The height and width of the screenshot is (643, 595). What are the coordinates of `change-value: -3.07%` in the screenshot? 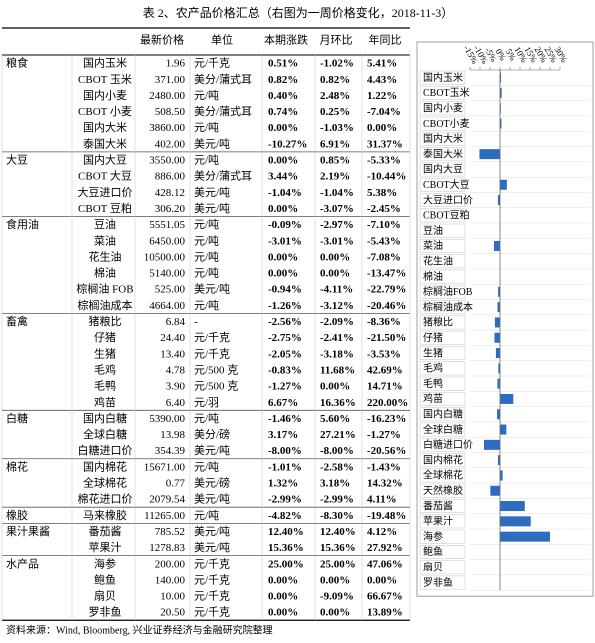 It's located at (337, 209).